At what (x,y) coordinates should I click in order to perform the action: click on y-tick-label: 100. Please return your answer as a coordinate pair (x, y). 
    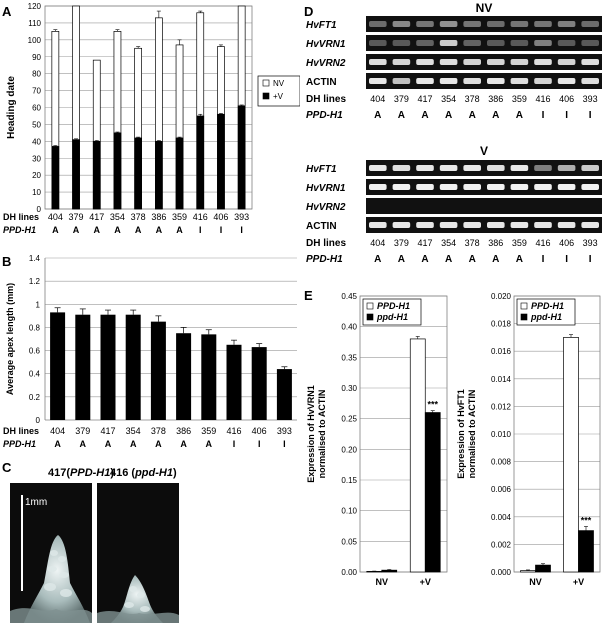
    Looking at the image, I should click on (35, 40).